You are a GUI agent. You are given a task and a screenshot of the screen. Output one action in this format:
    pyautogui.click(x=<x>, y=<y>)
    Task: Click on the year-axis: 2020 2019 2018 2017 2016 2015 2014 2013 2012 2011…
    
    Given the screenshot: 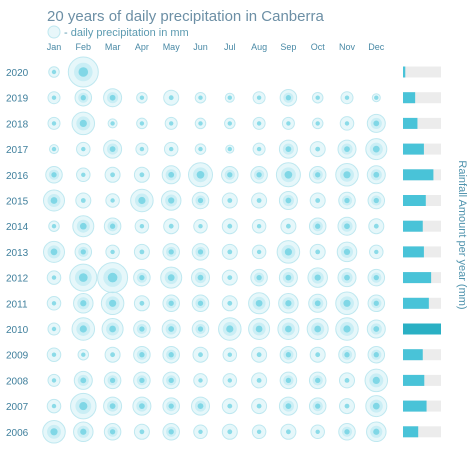 What is the action you would take?
    pyautogui.click(x=17, y=253)
    